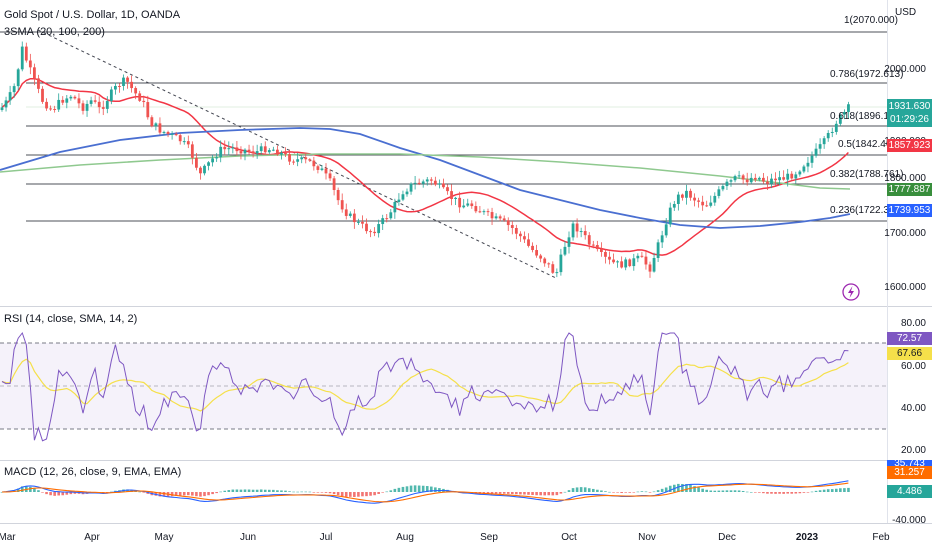 Image resolution: width=932 pixels, height=550 pixels. What do you see at coordinates (913, 323) in the screenshot?
I see `rsi-tick-80: 80.00` at bounding box center [913, 323].